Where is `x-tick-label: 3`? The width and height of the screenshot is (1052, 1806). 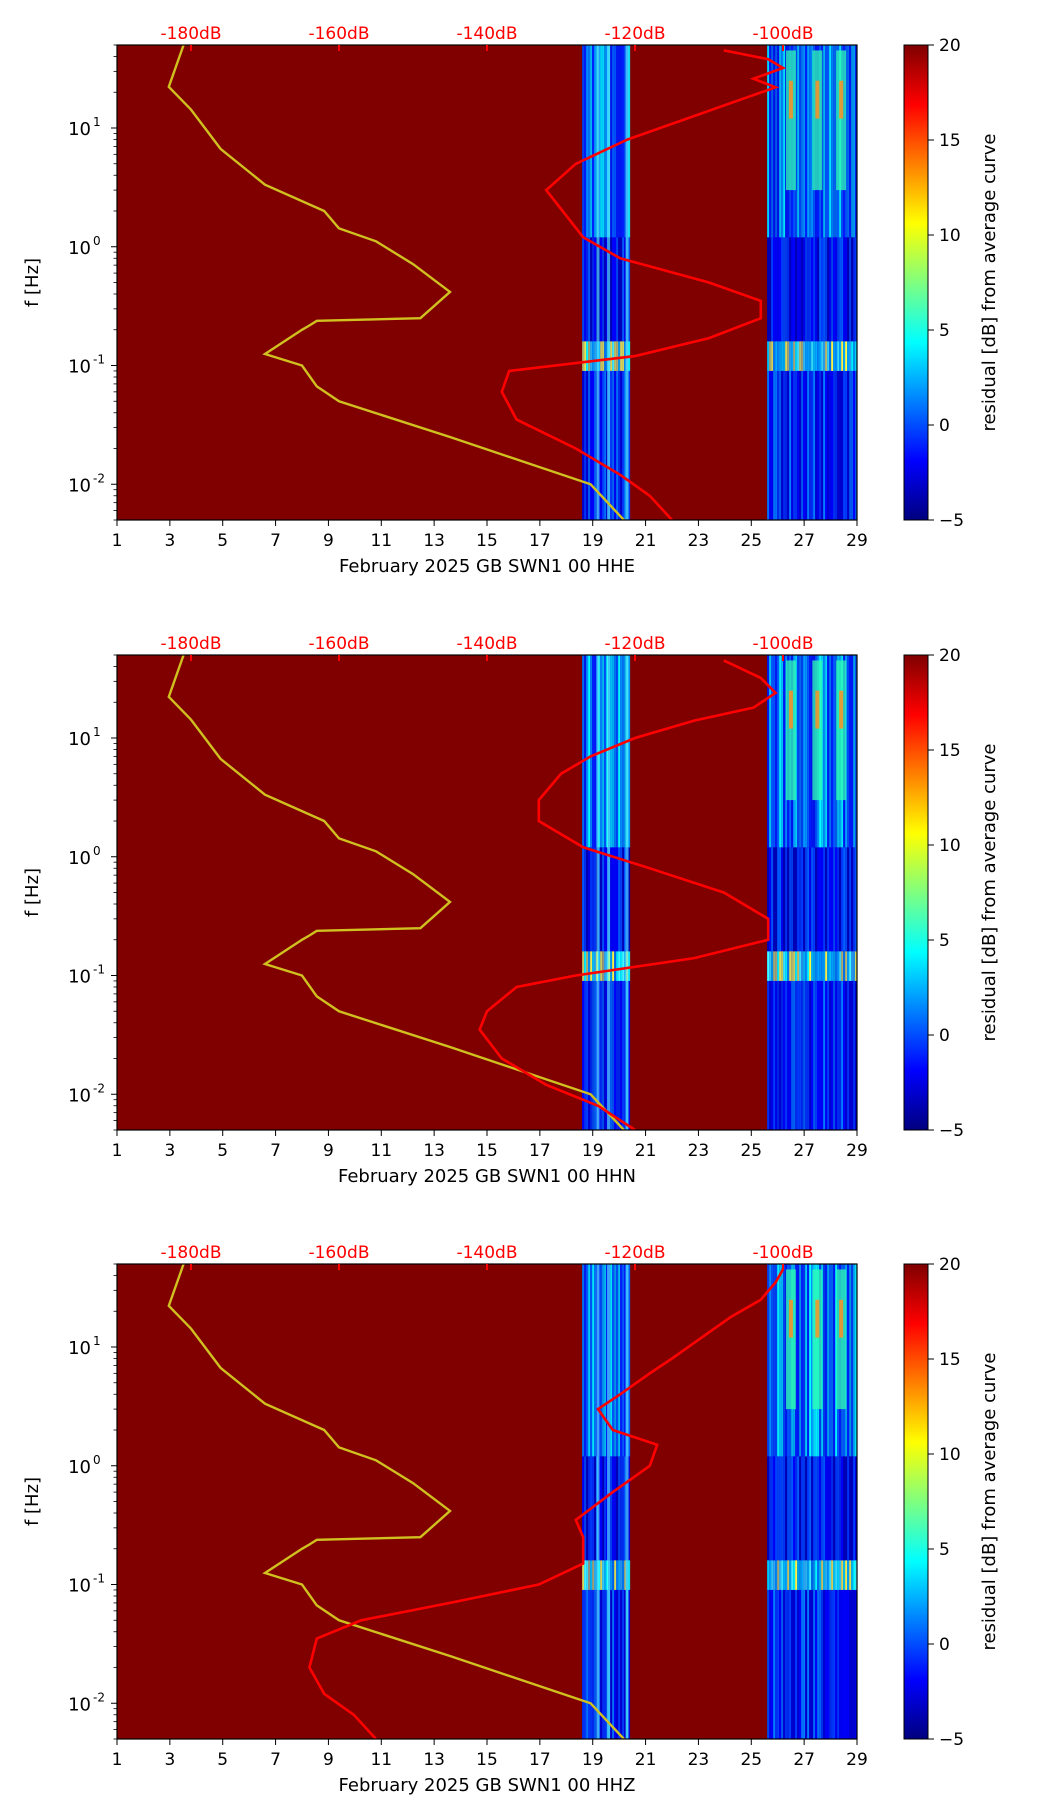 x-tick-label: 3 is located at coordinates (169, 1151).